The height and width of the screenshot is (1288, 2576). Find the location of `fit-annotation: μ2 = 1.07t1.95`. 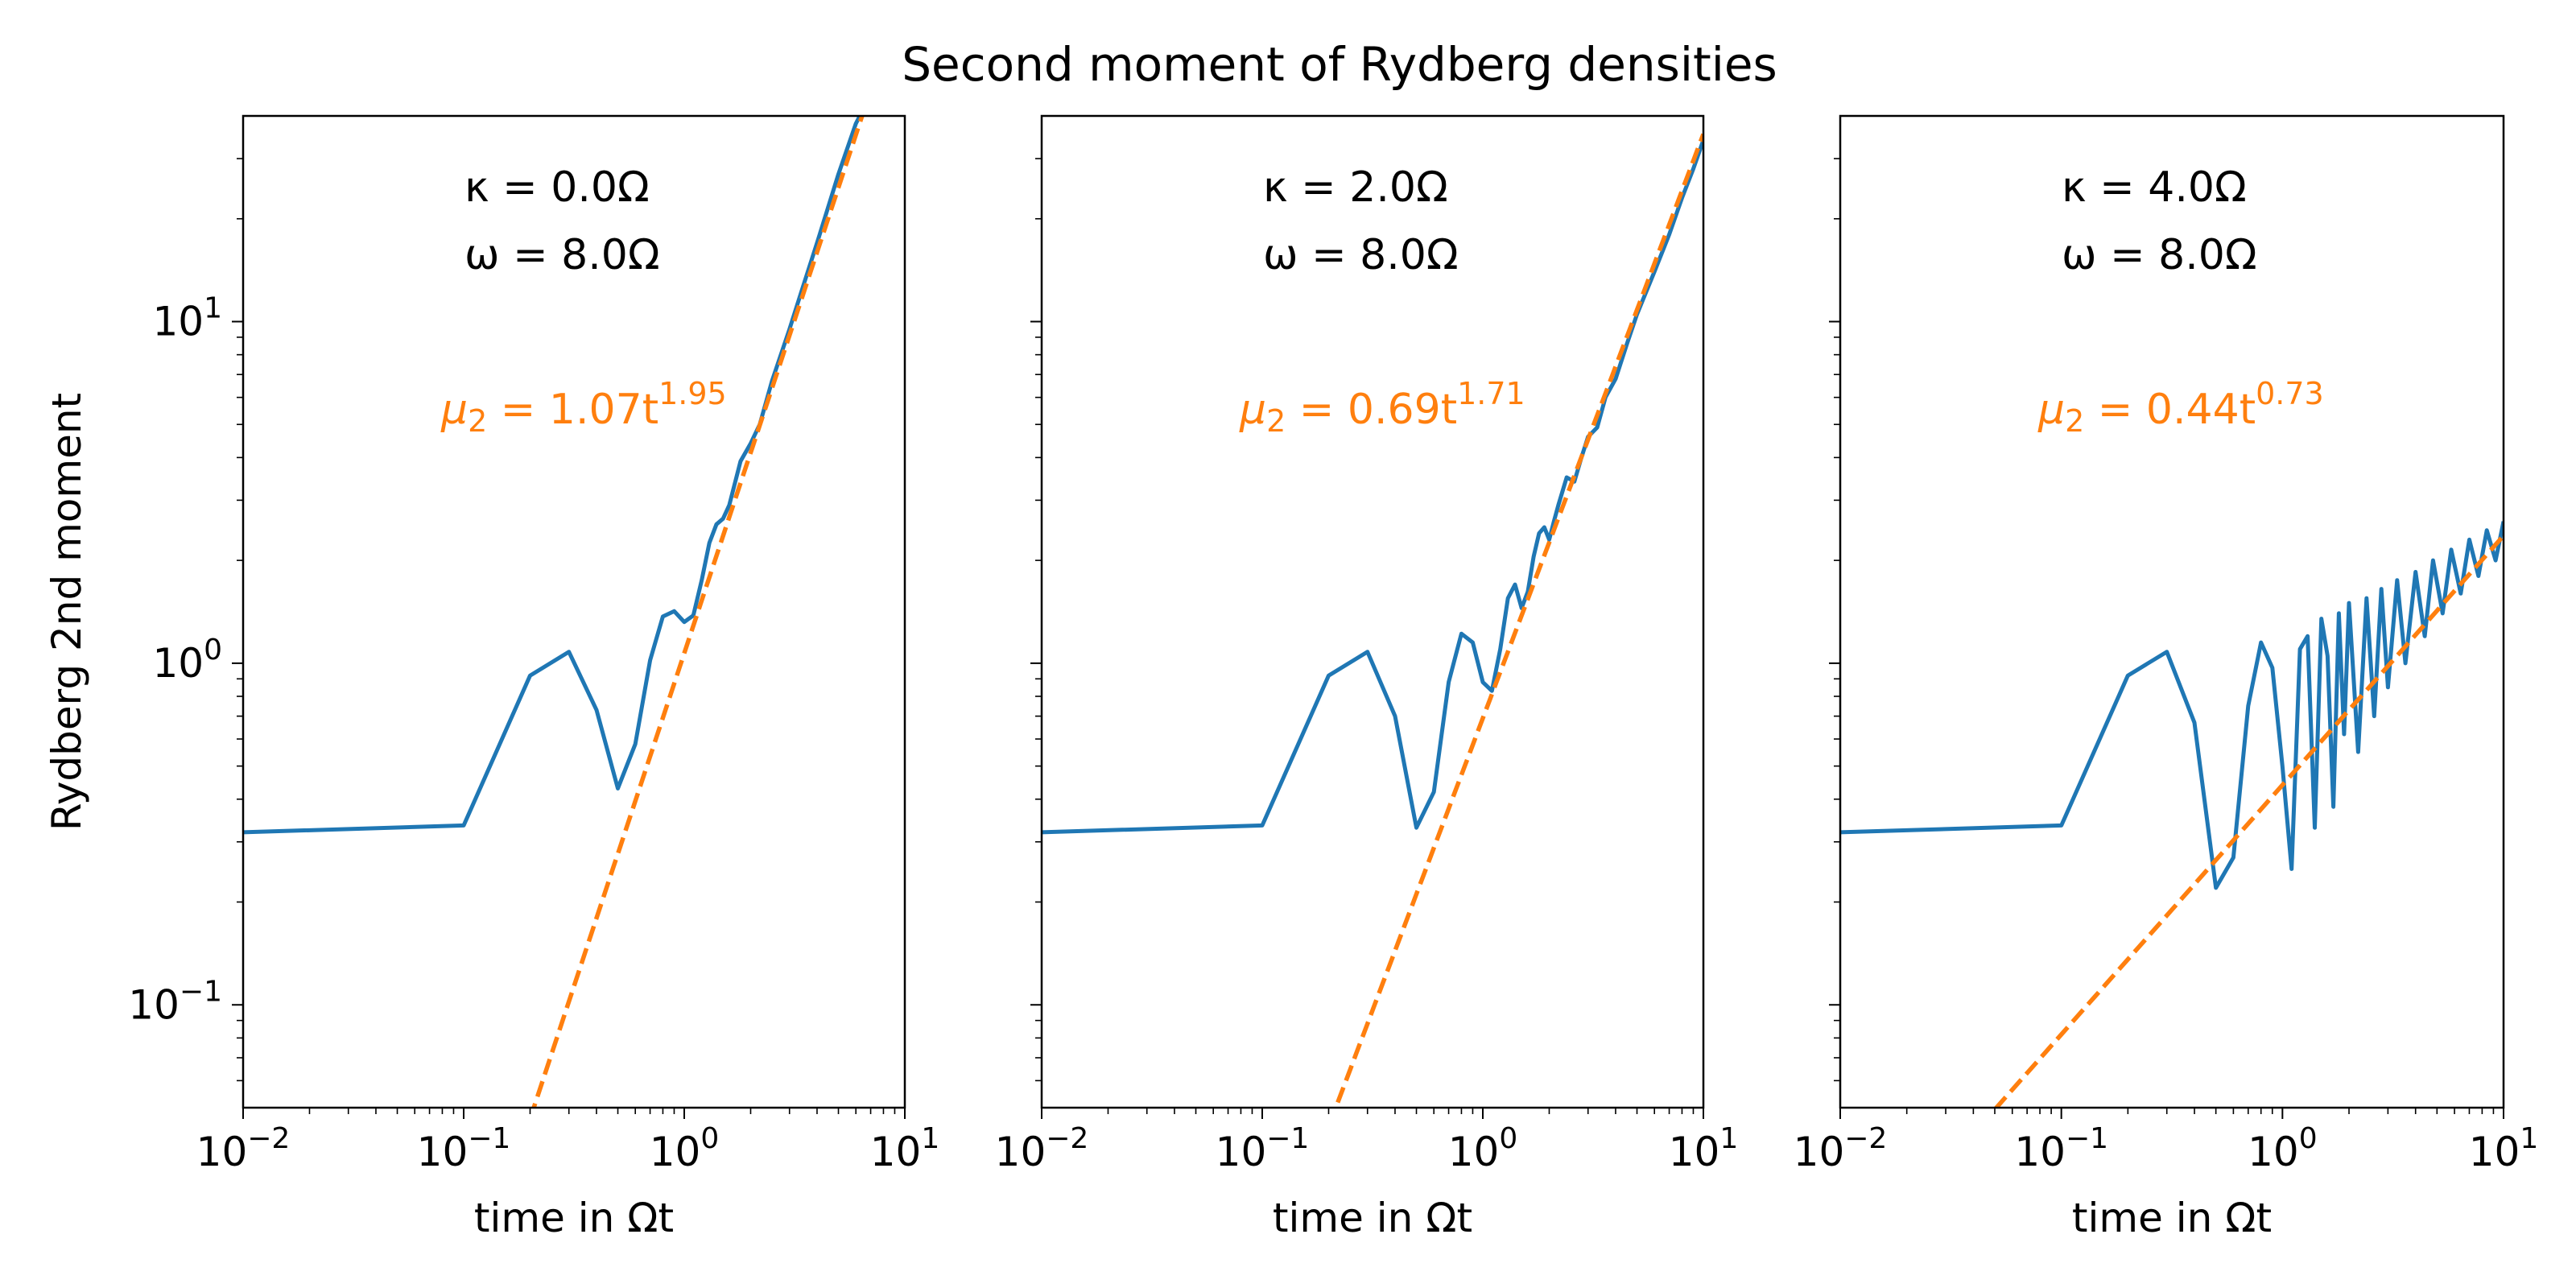

fit-annotation: μ2 = 1.07t1.95 is located at coordinates (583, 407).